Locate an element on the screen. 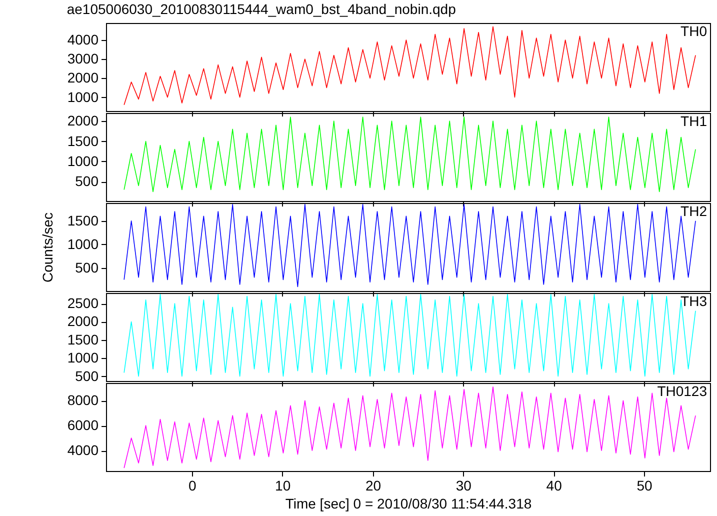  series-label: TH0 is located at coordinates (694, 31).